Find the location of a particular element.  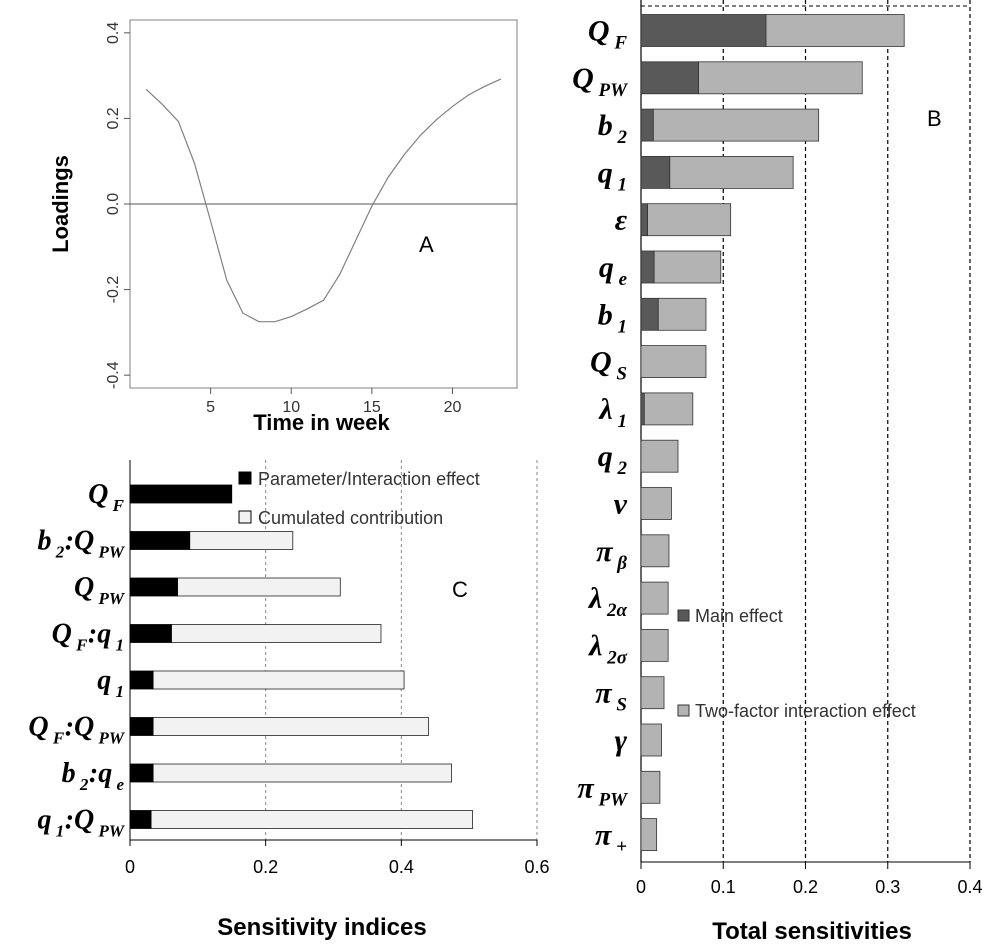

y-axis-label: Loadings is located at coordinates (60, 204).